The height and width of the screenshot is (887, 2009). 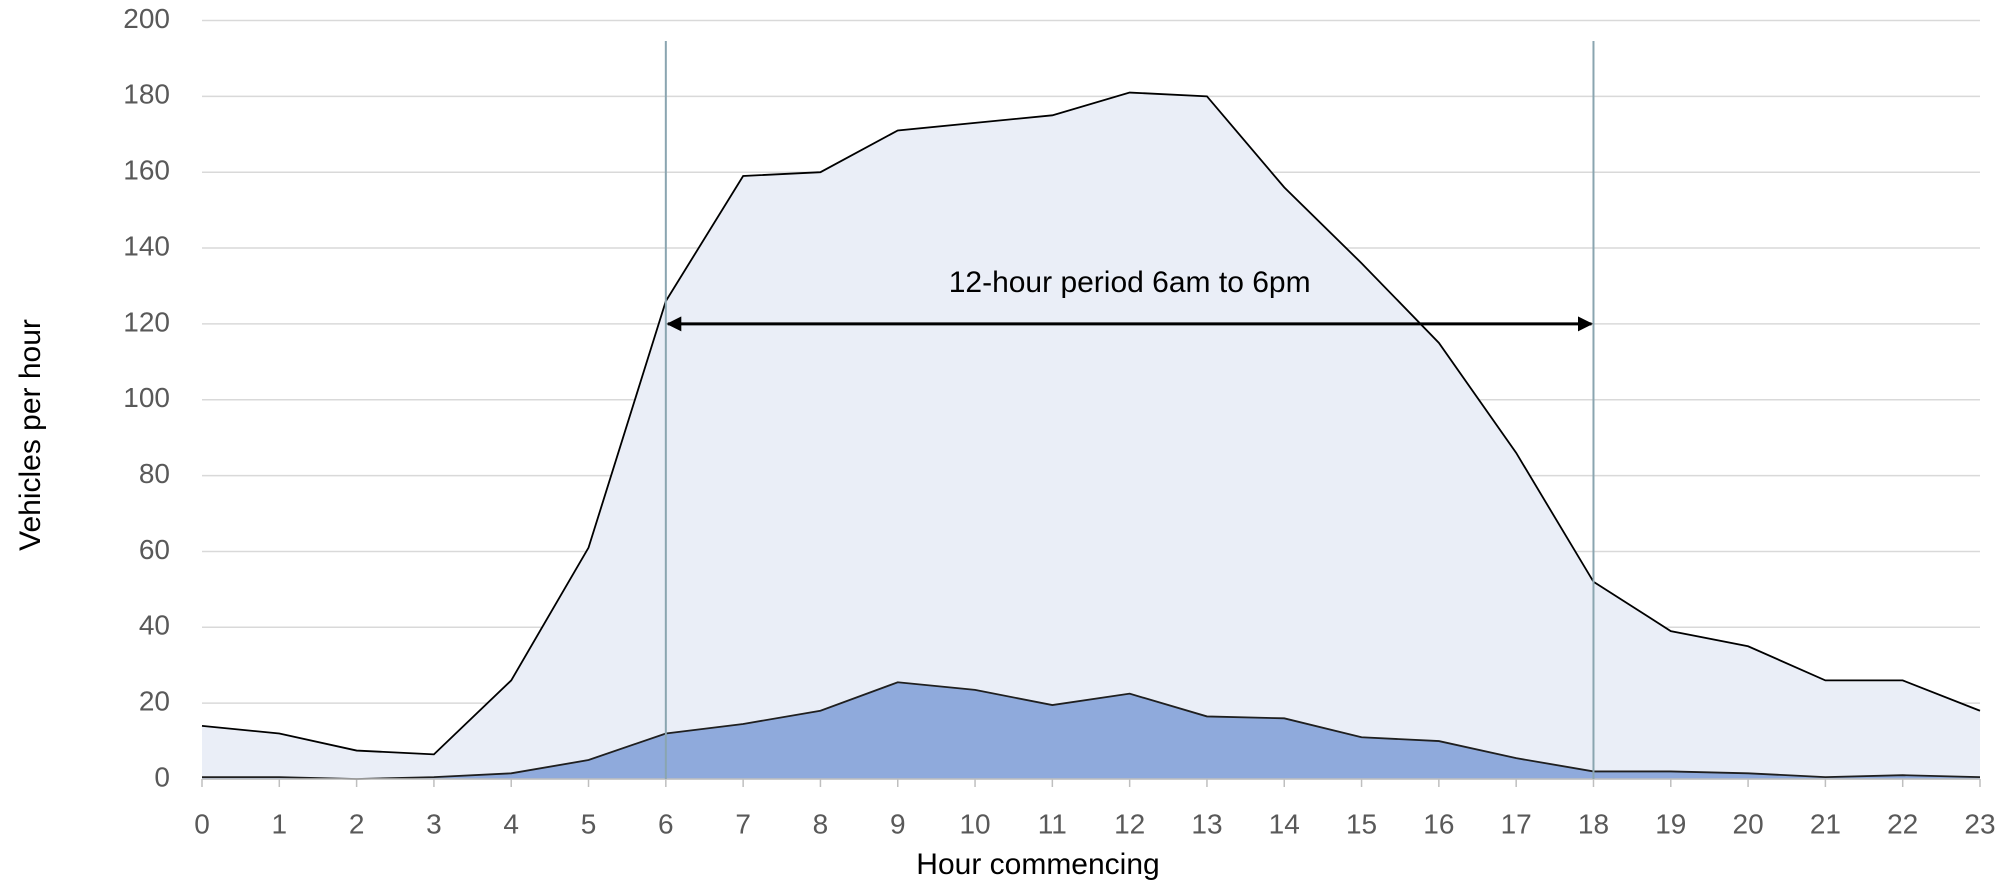 What do you see at coordinates (154, 473) in the screenshot?
I see `y-tick-label: 80` at bounding box center [154, 473].